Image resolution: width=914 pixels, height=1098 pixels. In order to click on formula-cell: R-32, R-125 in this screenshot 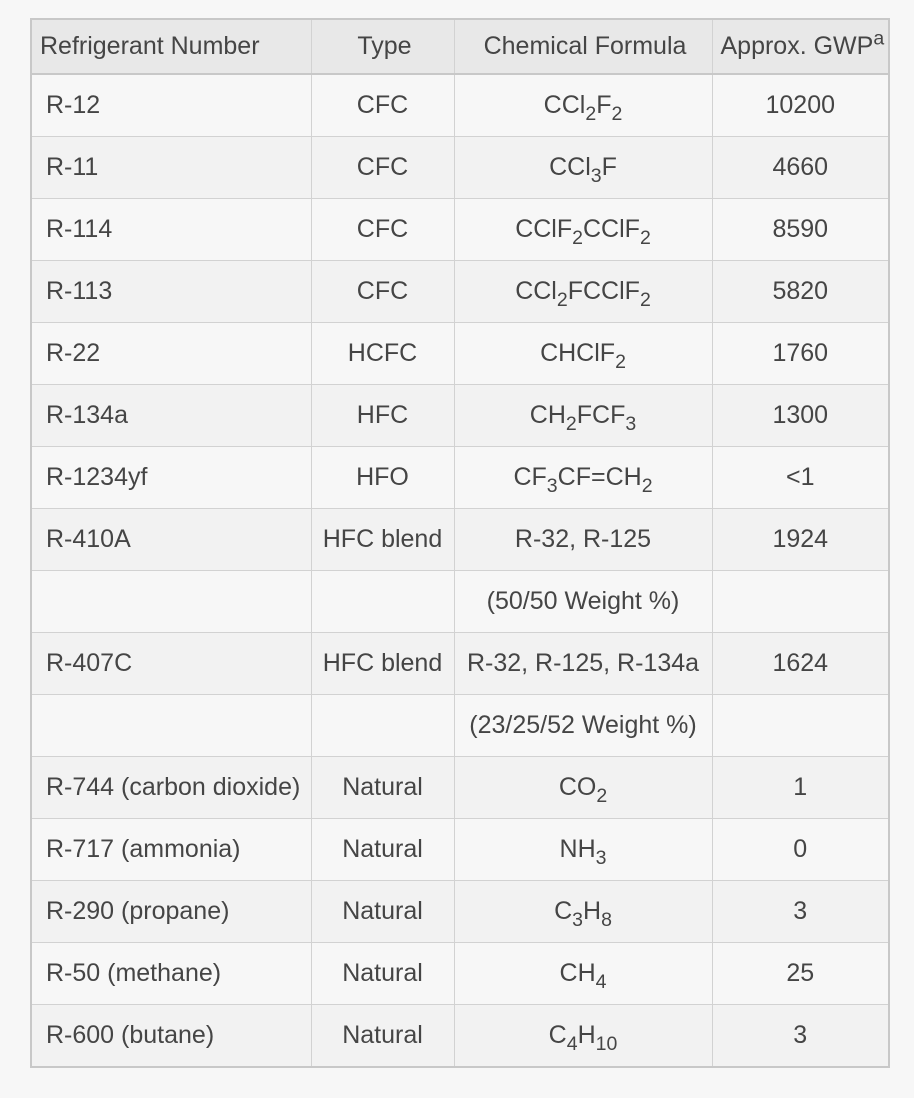, I will do `click(583, 539)`.